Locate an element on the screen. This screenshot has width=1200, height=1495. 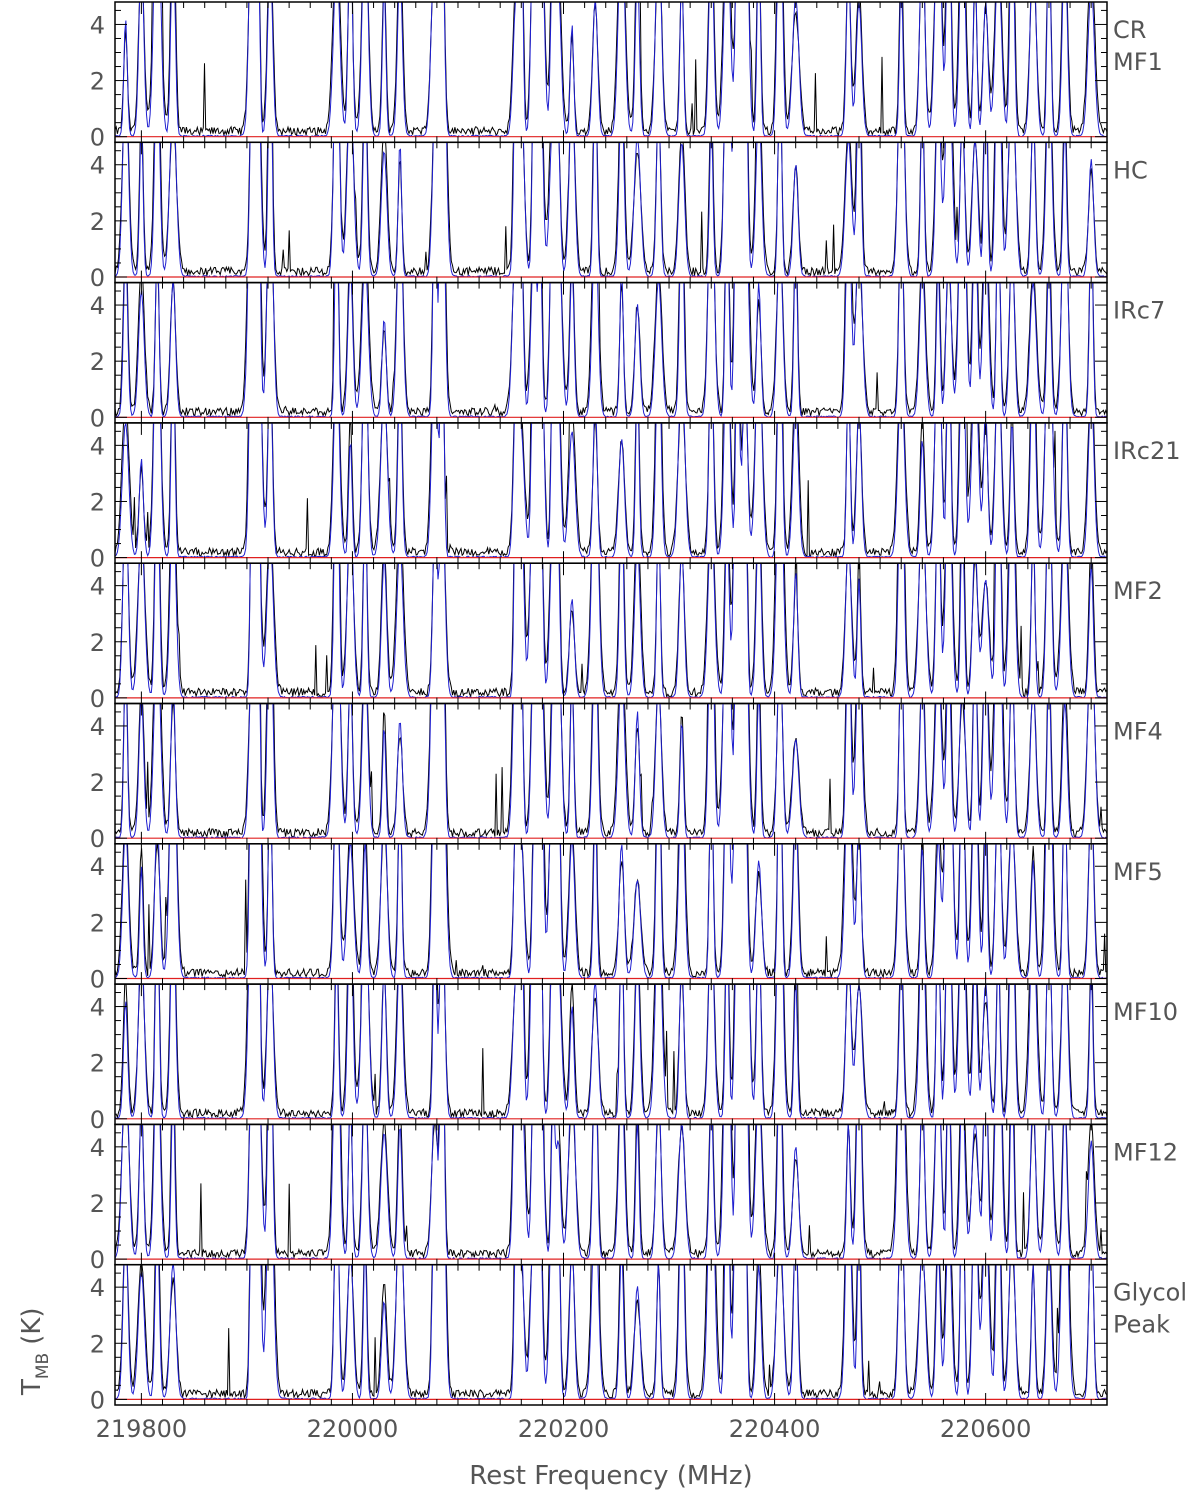
x-tick-labels: 219800 220000 220200 220400 220600 is located at coordinates (564, 1429).